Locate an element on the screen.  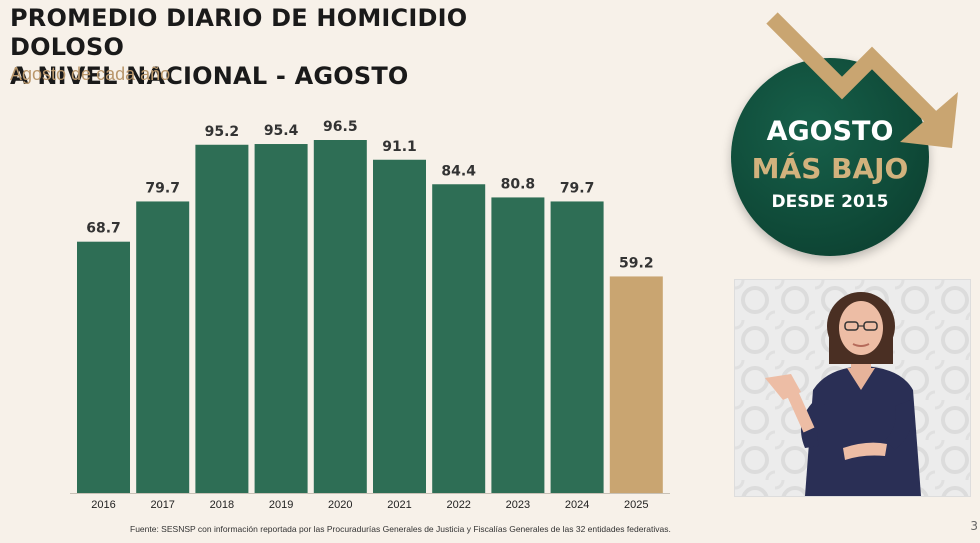
chart-title-line2: A NIVEL NACIONAL - AGOSTO is located at coordinates (209, 76).